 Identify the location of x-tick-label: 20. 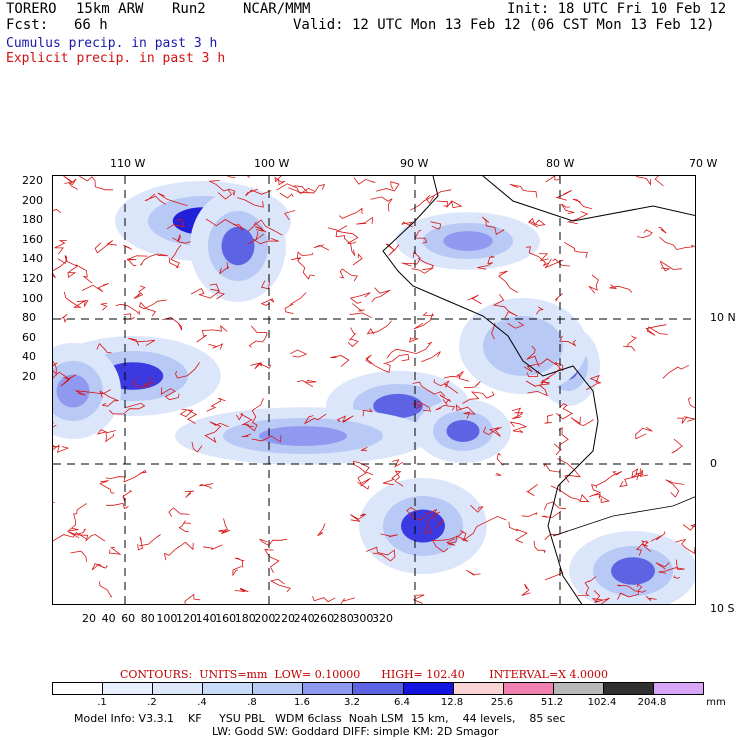
(89, 618).